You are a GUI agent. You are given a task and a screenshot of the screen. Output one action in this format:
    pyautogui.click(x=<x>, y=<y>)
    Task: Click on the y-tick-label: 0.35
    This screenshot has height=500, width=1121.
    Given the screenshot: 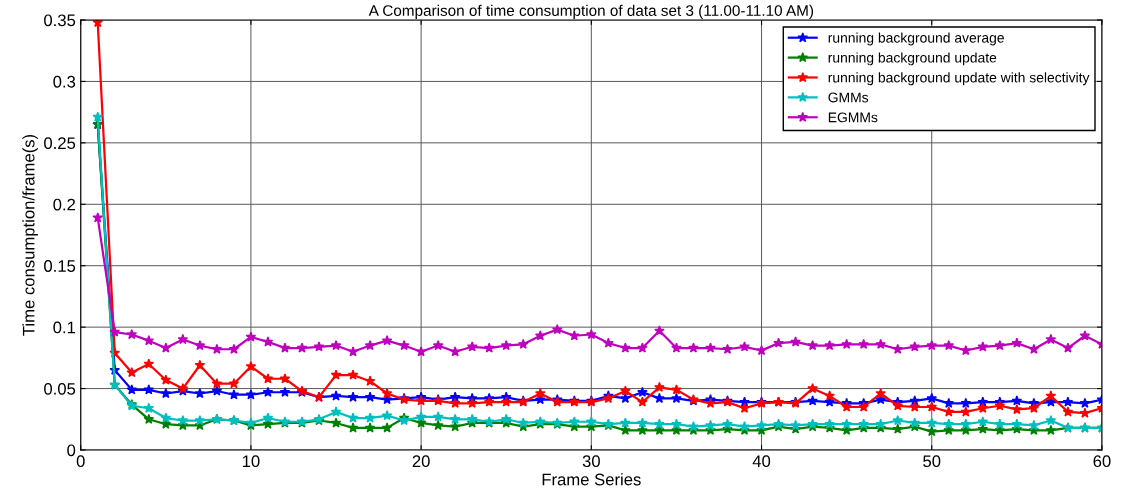 What is the action you would take?
    pyautogui.click(x=60, y=20)
    